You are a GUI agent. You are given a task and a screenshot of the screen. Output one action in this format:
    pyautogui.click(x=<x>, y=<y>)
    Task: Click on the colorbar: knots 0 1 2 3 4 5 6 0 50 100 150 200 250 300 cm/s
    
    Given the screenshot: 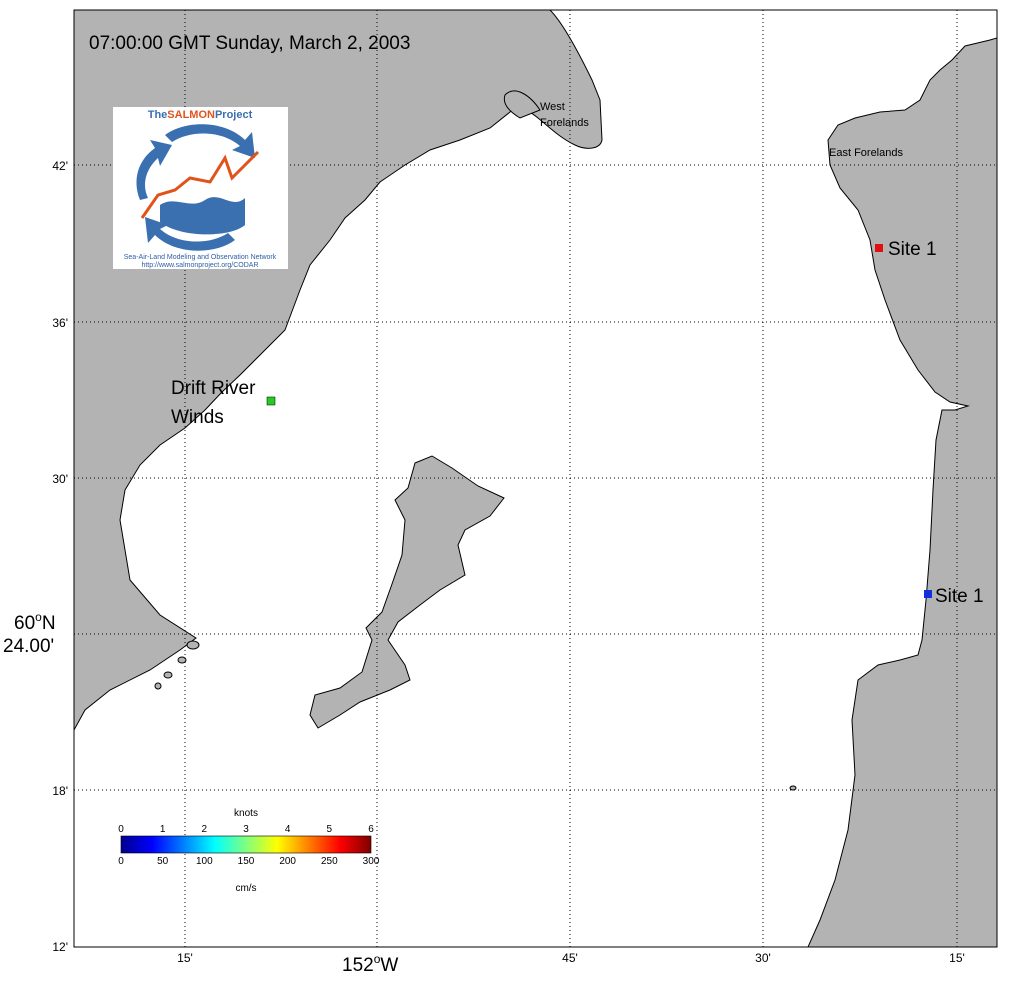 What is the action you would take?
    pyautogui.click(x=249, y=851)
    